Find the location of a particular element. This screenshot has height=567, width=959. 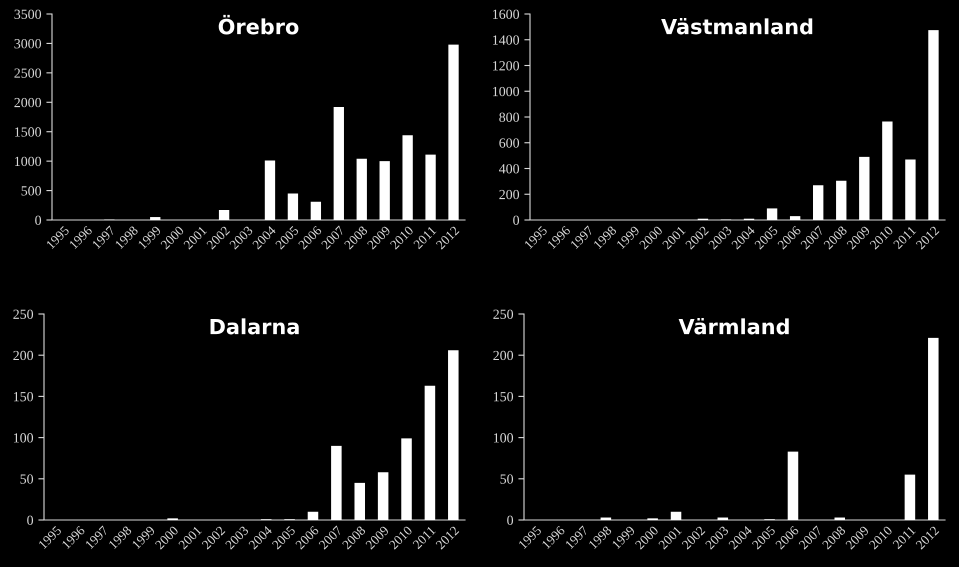

y-tick-label: 400 is located at coordinates (509, 169).